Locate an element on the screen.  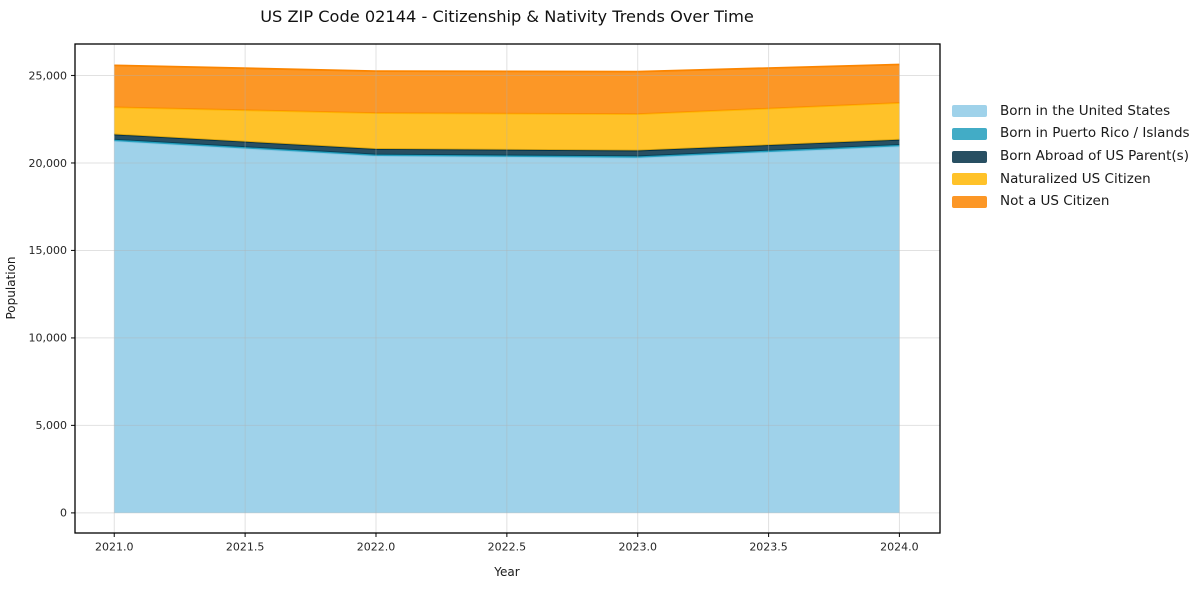
legend-item: Born in the United States is located at coordinates (1070, 111).